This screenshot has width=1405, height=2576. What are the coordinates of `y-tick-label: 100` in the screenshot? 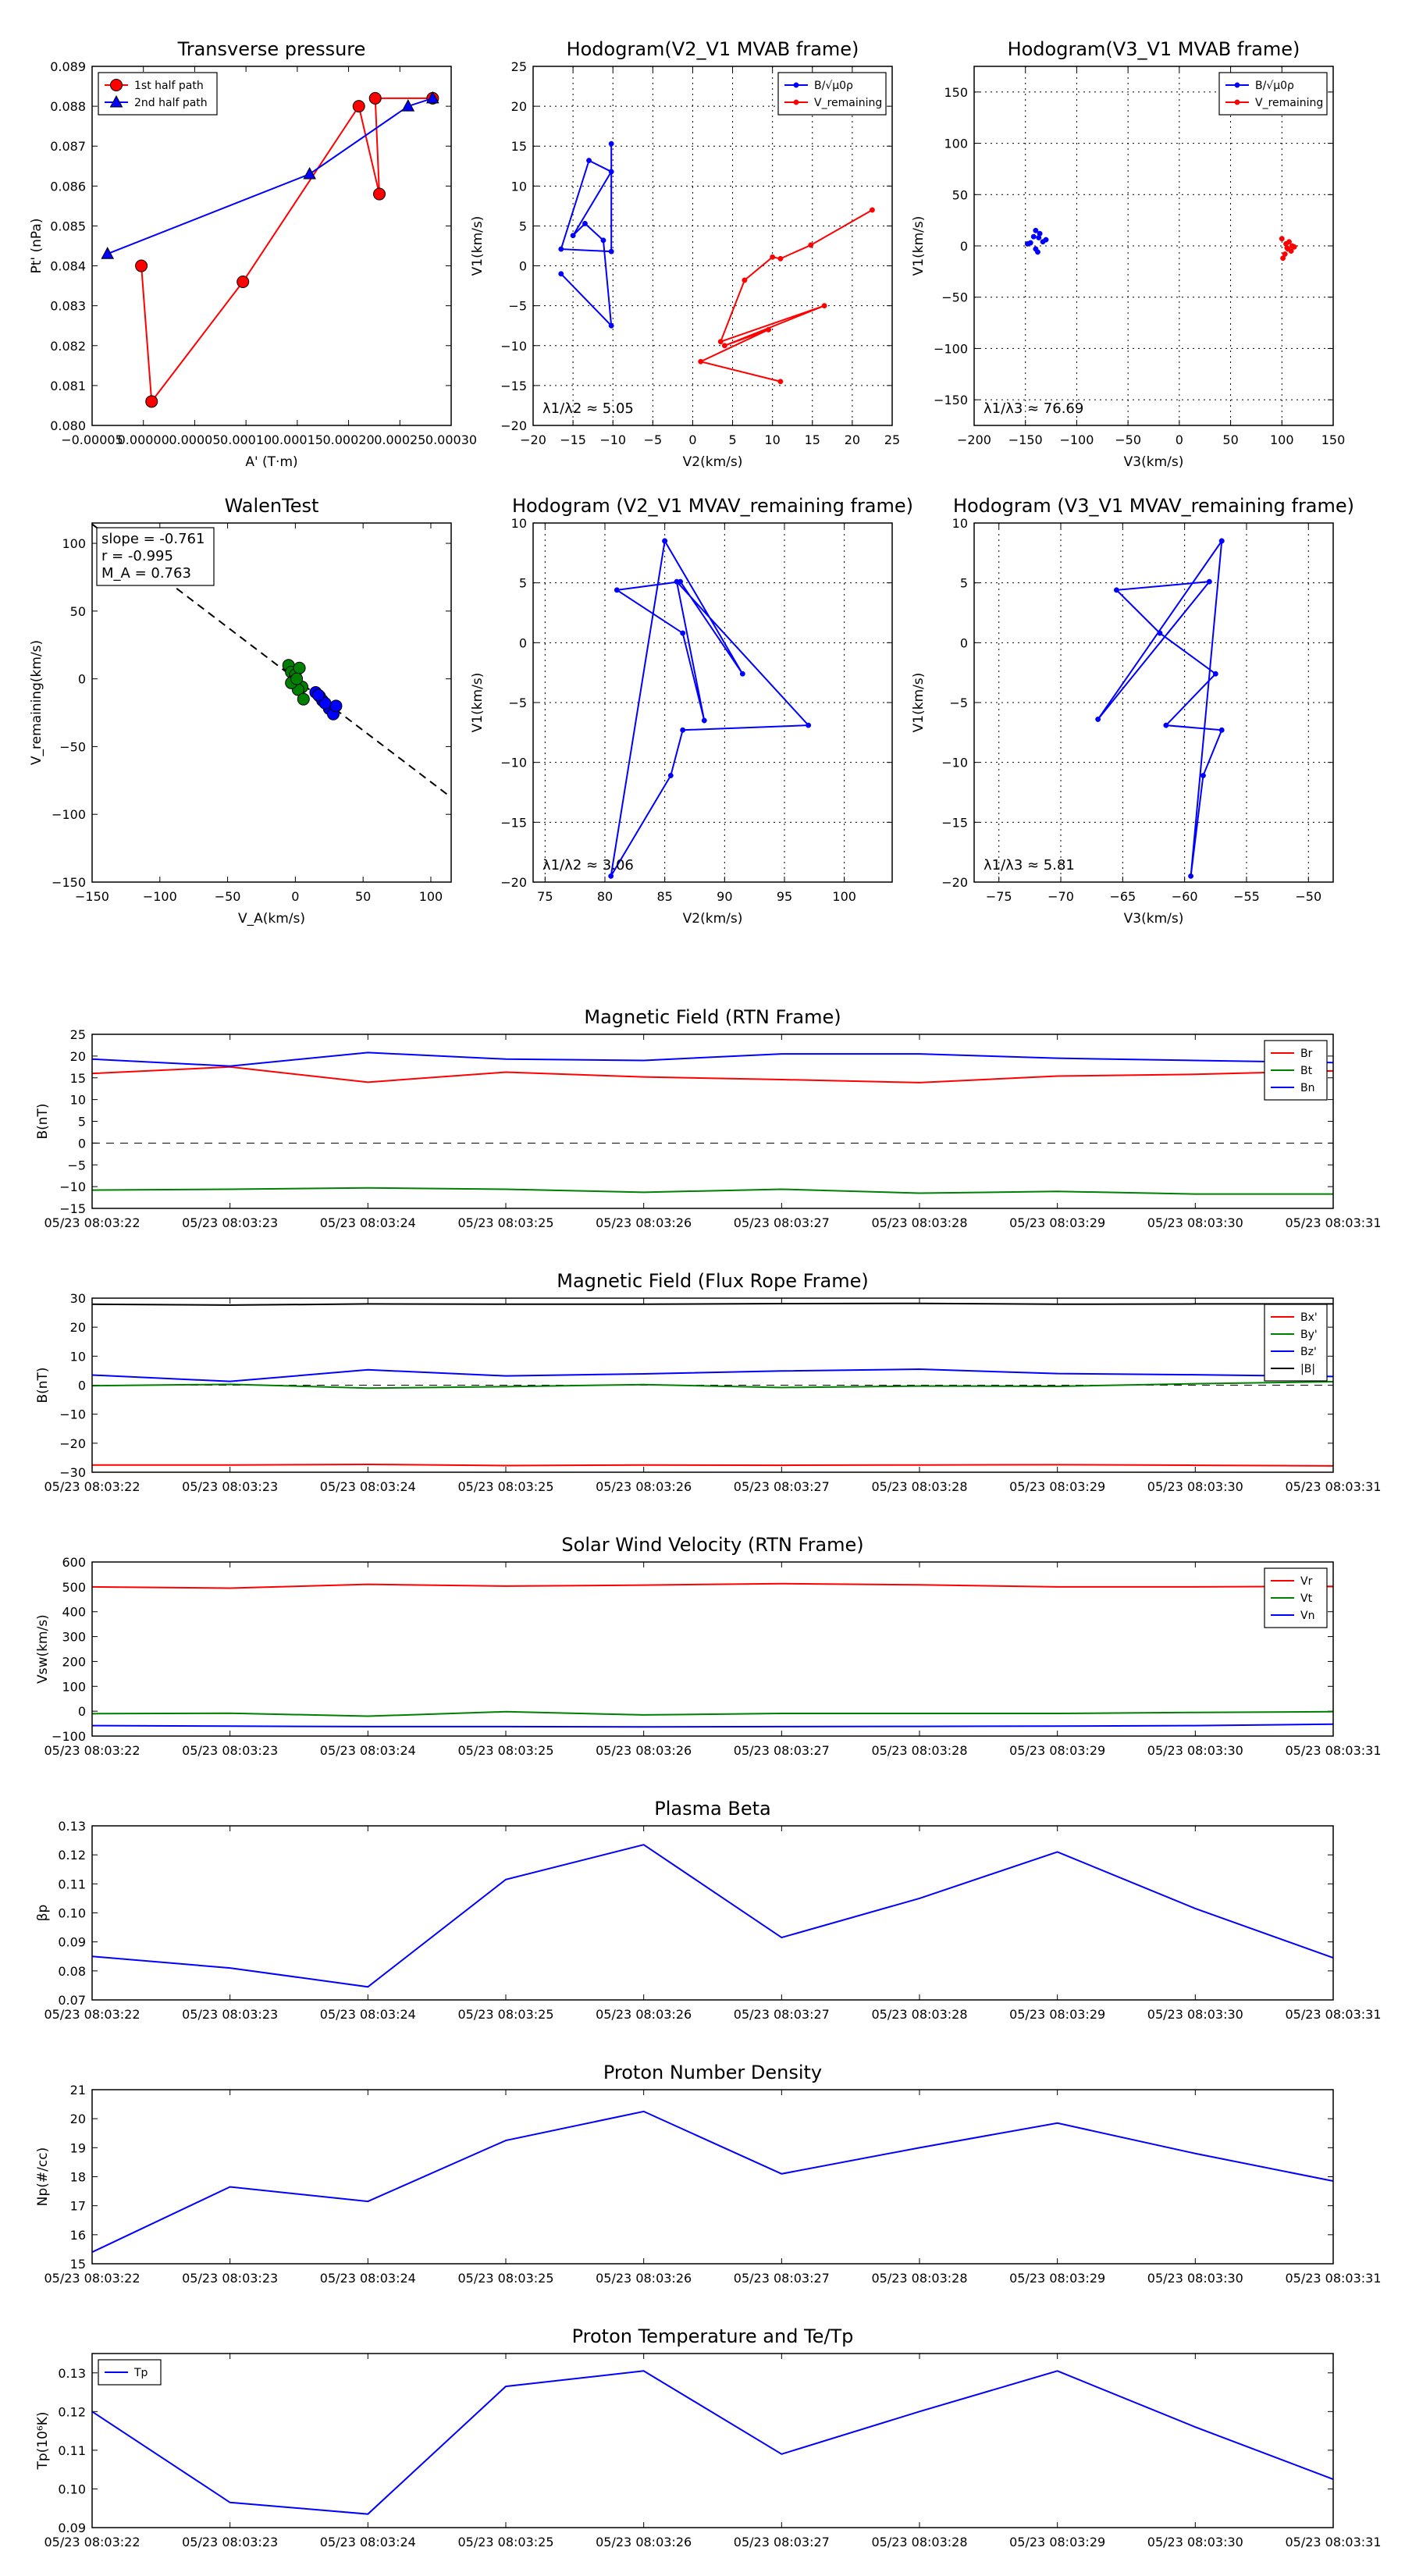 It's located at (74, 1686).